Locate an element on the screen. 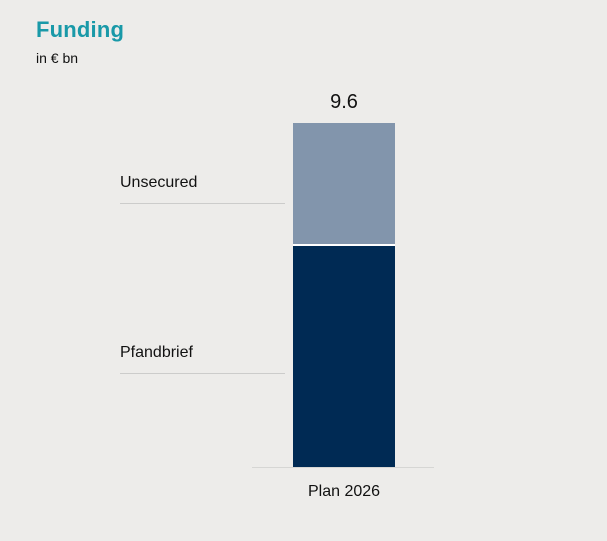 This screenshot has height=541, width=607. unsecured-leader-line is located at coordinates (202, 203).